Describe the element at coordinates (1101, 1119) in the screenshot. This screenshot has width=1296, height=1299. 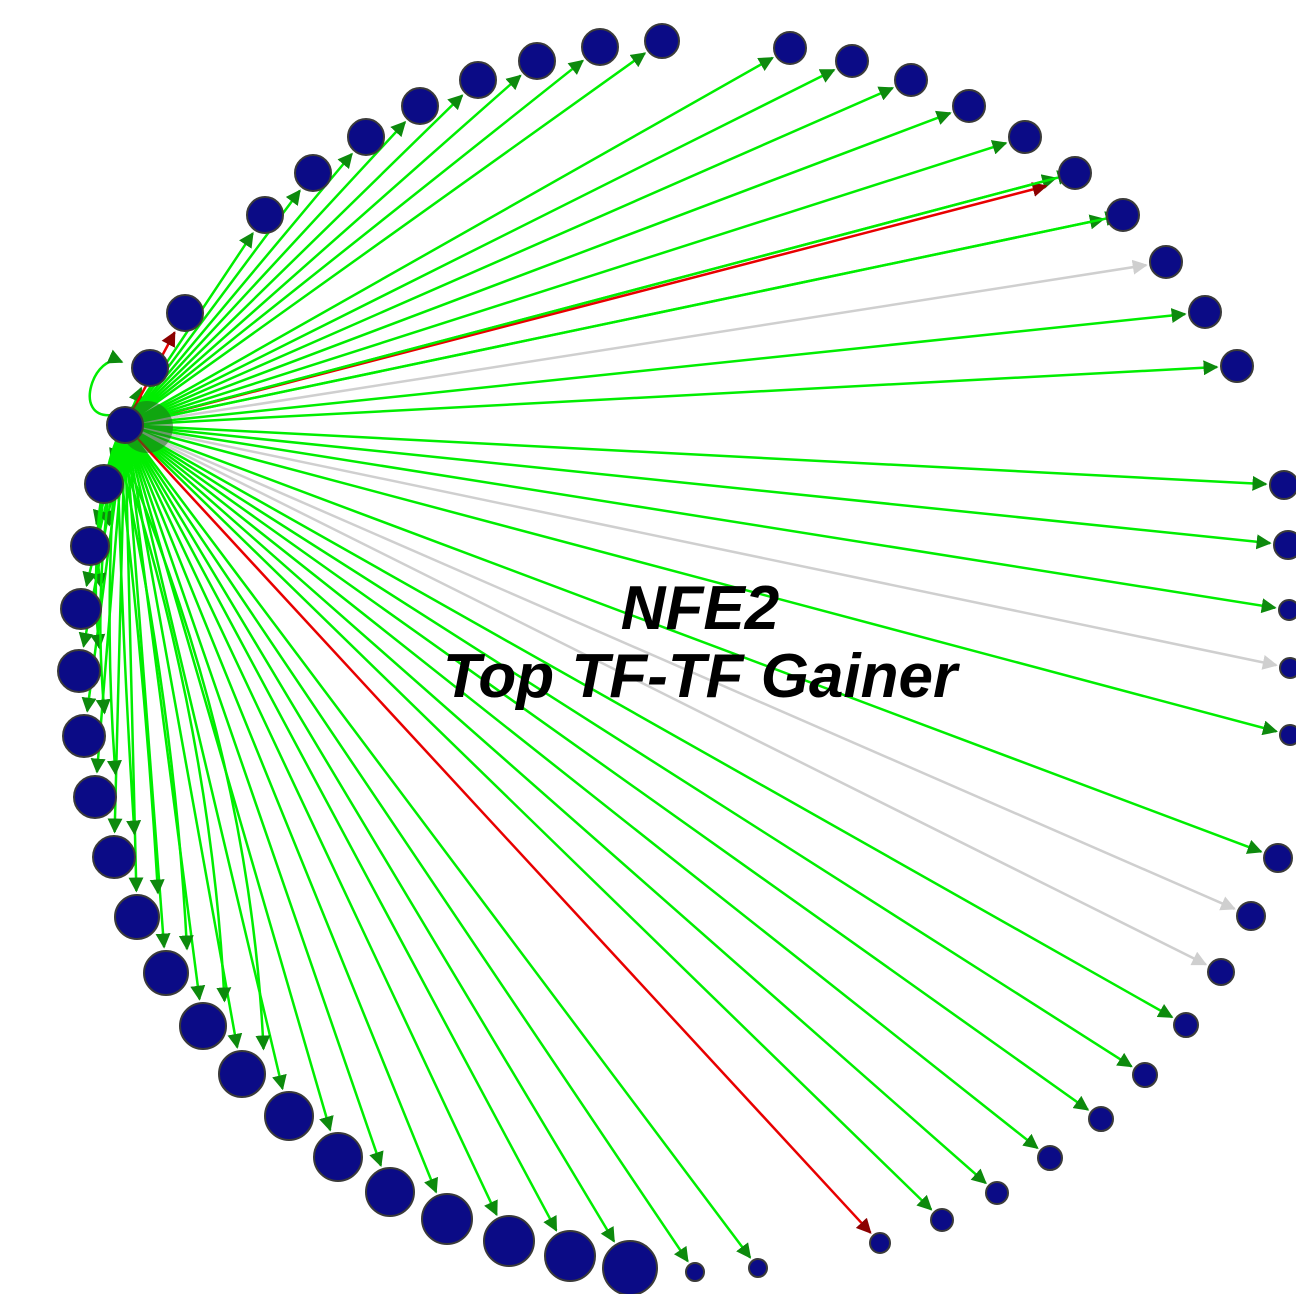
I see `node-n32` at that location.